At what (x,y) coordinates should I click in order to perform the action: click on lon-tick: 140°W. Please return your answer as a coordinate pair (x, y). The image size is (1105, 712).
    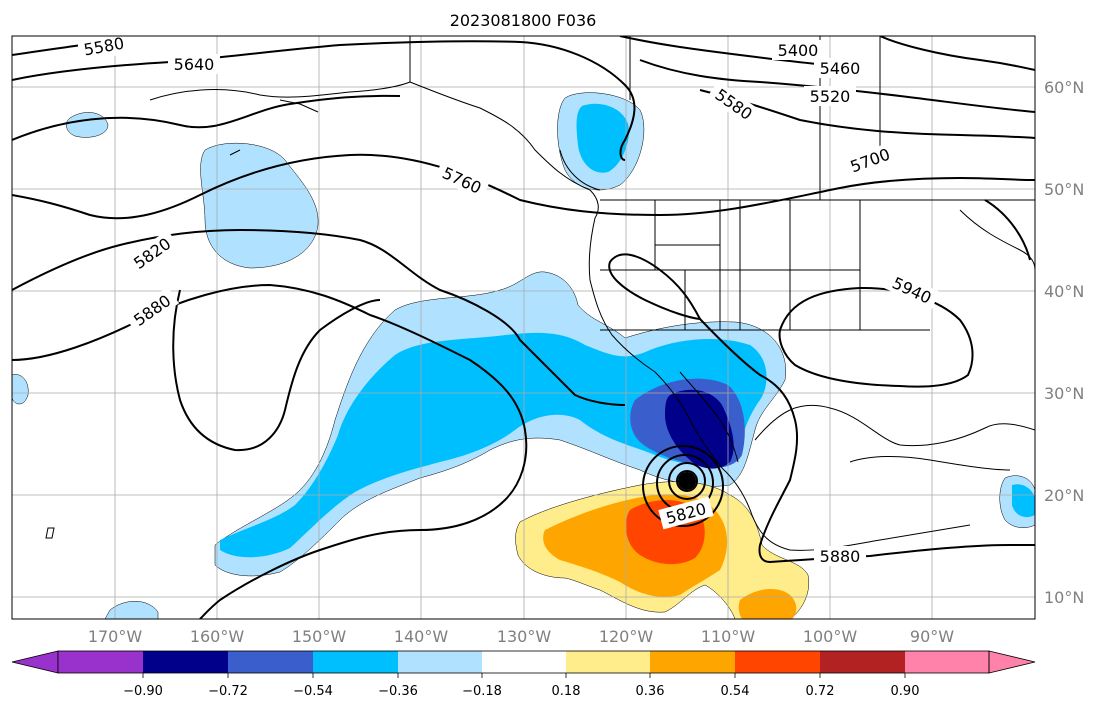
    Looking at the image, I should click on (421, 636).